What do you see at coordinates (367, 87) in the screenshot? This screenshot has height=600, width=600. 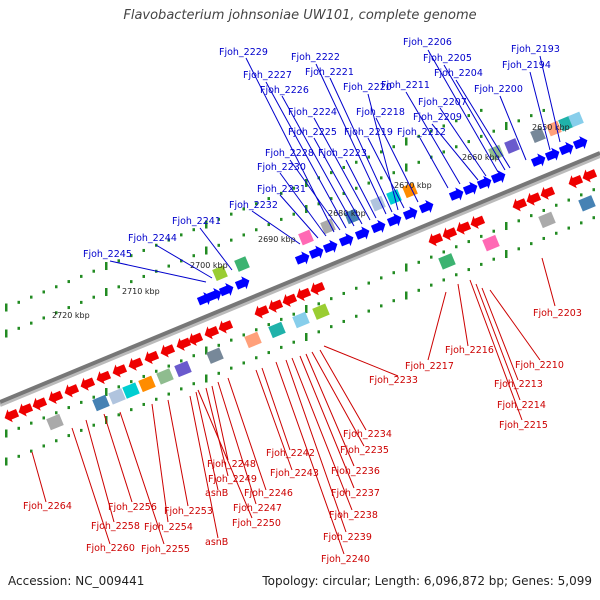 I see `top-gene-label: Fjoh_2220` at bounding box center [367, 87].